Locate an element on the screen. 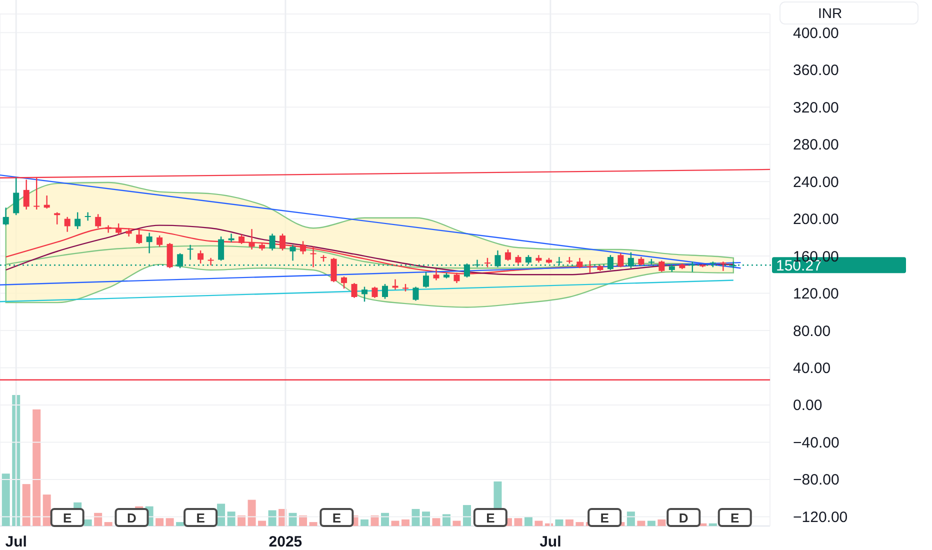  y-tick-label: 0.00 is located at coordinates (807, 405).